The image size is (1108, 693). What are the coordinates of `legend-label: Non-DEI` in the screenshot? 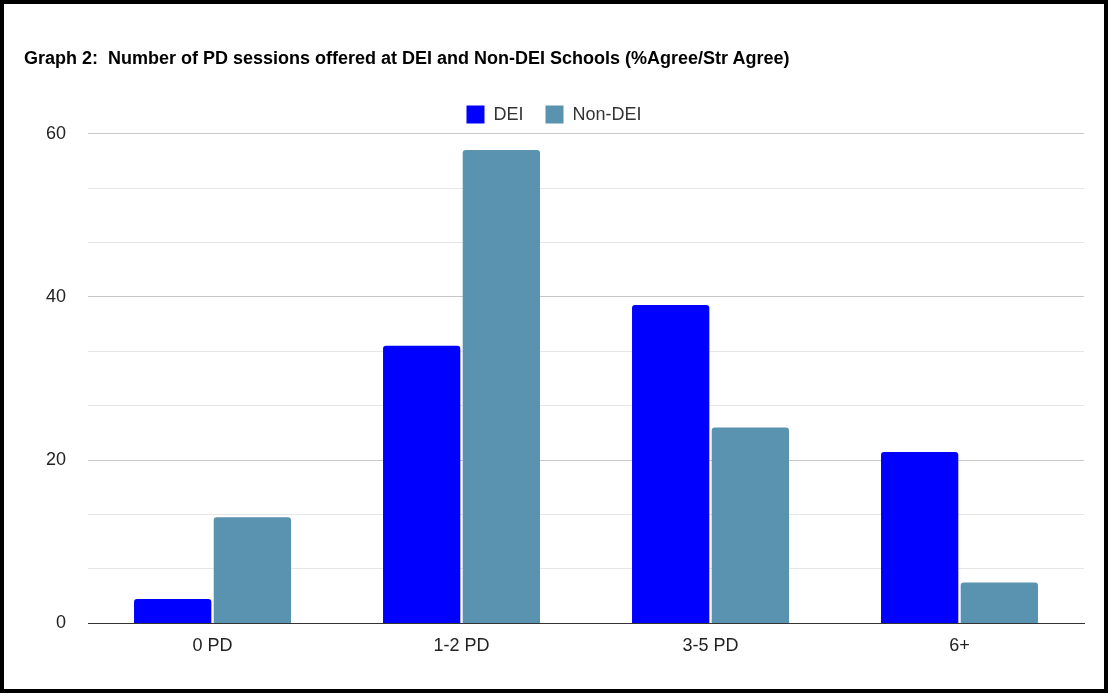 It's located at (607, 113).